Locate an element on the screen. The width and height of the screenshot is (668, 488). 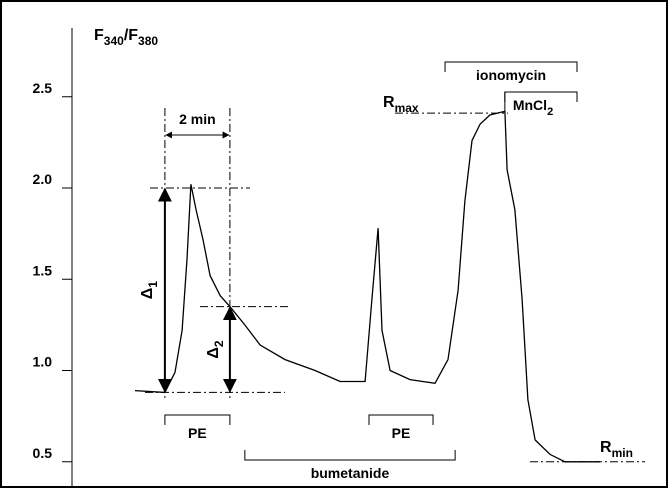
delta2-label-sub: 2 is located at coordinates (219, 343).